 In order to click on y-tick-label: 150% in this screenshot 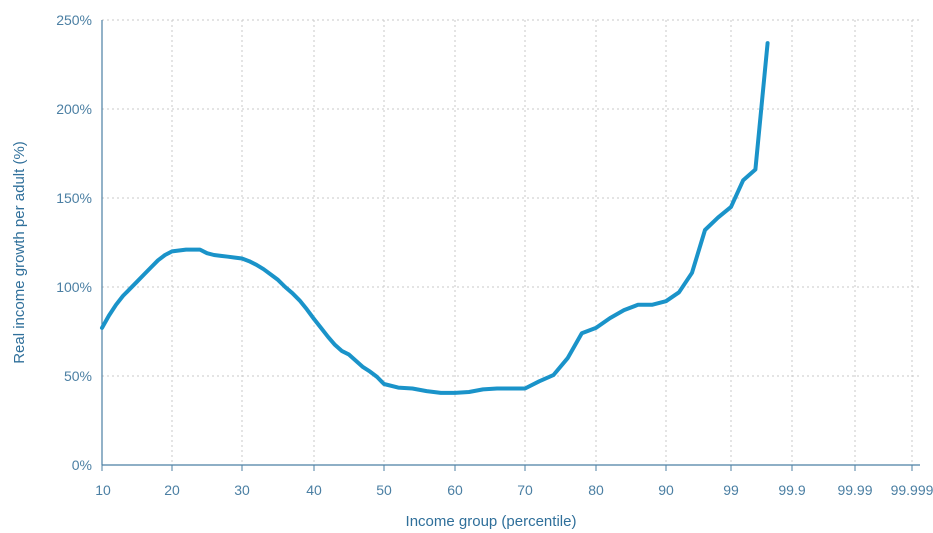, I will do `click(74, 198)`.